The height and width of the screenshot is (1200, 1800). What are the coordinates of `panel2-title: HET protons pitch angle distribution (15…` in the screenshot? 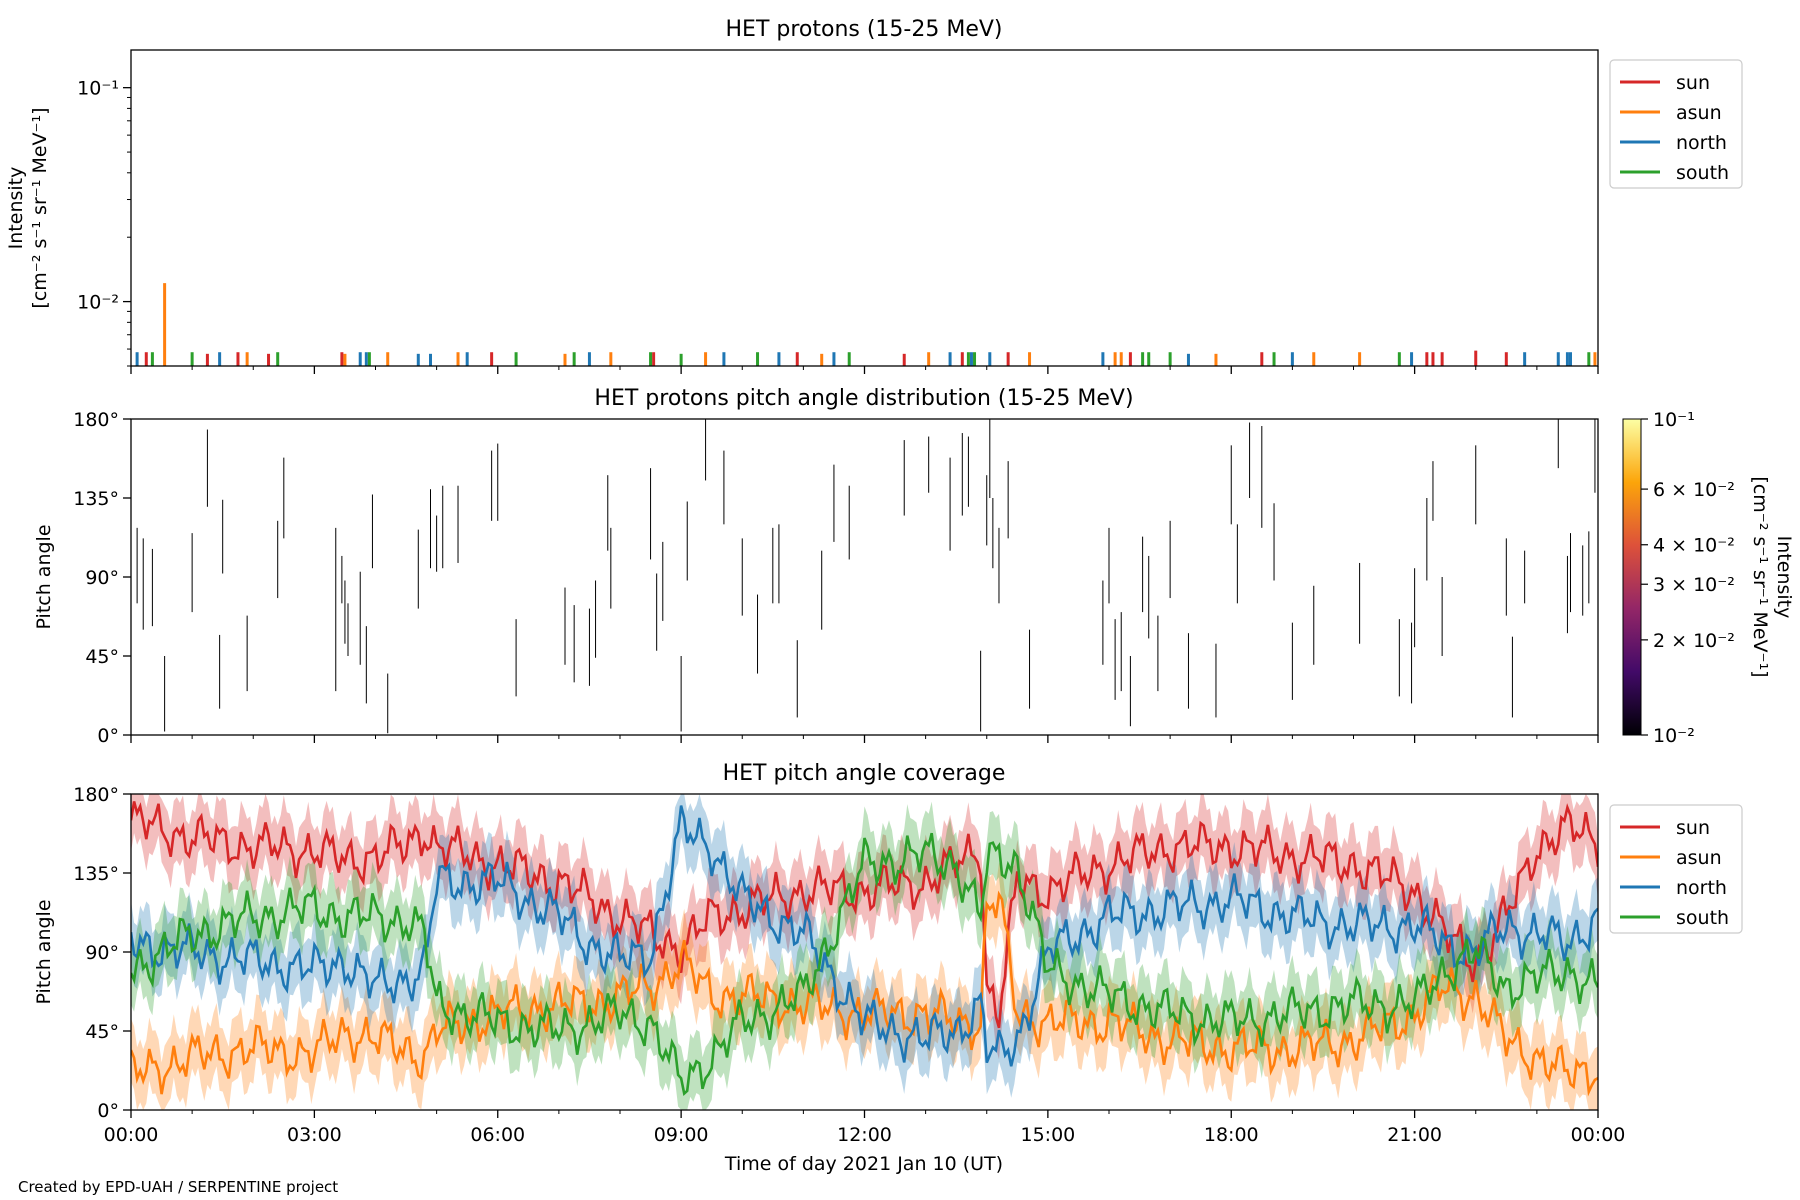 It's located at (863, 398).